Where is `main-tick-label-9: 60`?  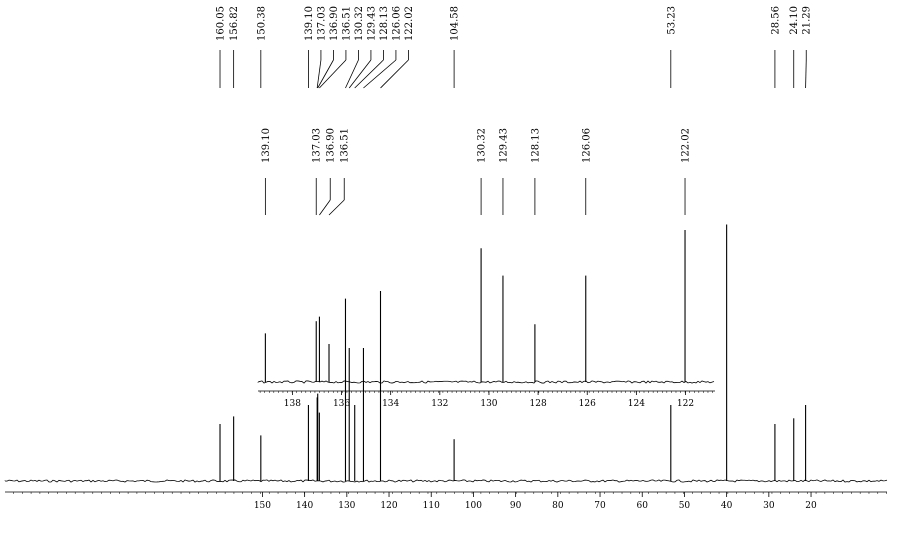 main-tick-label-9: 60 is located at coordinates (643, 506).